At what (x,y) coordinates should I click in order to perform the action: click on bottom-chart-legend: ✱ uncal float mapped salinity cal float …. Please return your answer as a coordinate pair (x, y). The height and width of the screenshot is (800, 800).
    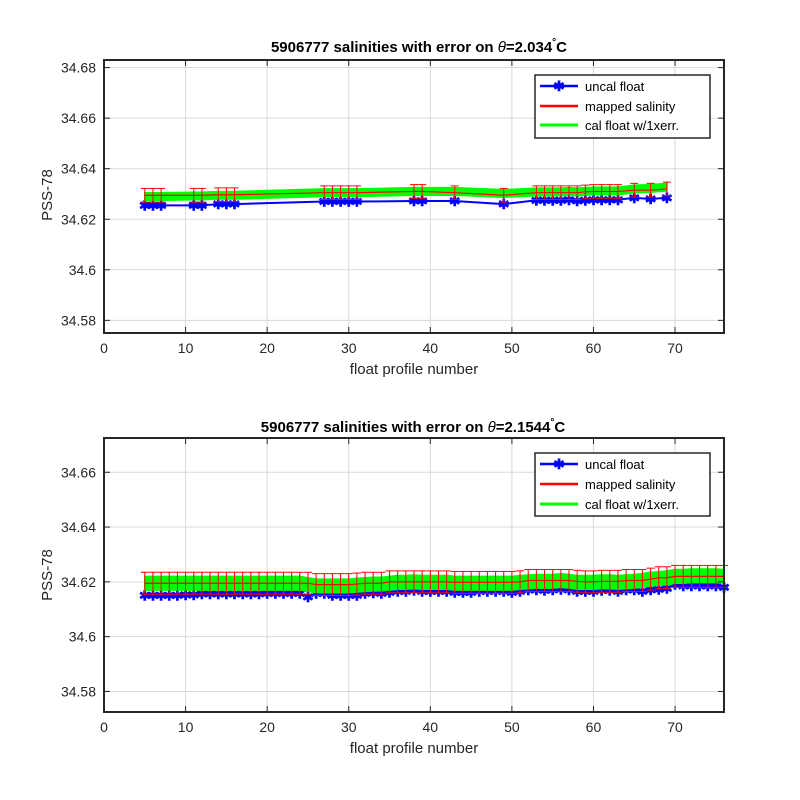
    Looking at the image, I should click on (622, 484).